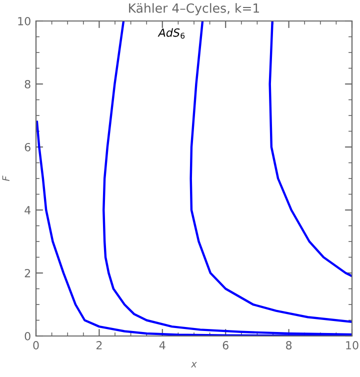  Describe the element at coordinates (194, 9) in the screenshot. I see `chart-title: Kähler 4–Cycles, k=1` at that location.